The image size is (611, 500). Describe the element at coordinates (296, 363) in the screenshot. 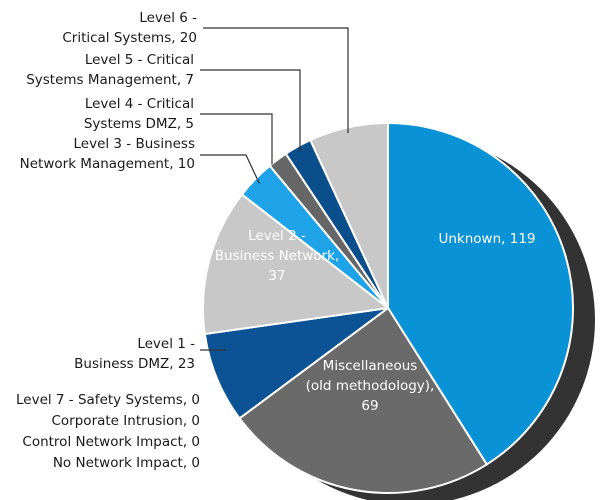

I see `slice-level1` at that location.